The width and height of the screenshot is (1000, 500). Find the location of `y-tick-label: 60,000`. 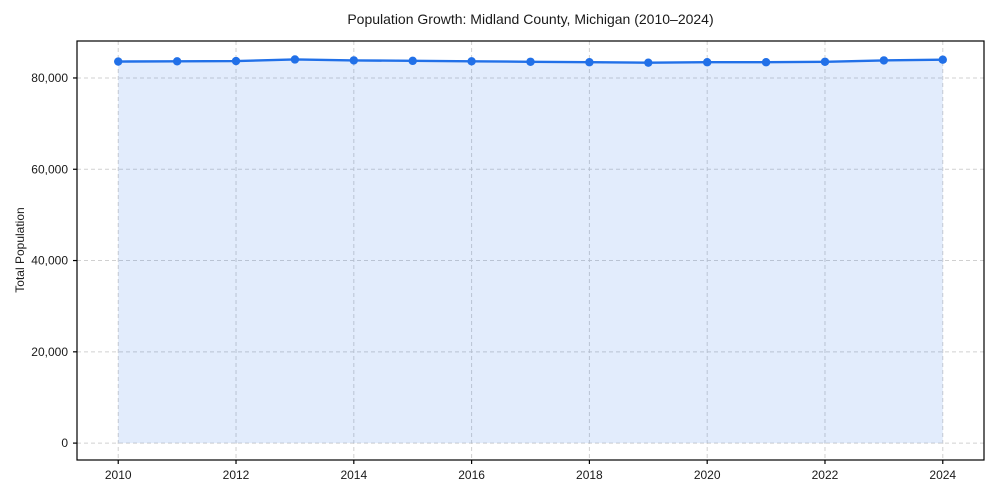

y-tick-label: 60,000 is located at coordinates (49, 169).